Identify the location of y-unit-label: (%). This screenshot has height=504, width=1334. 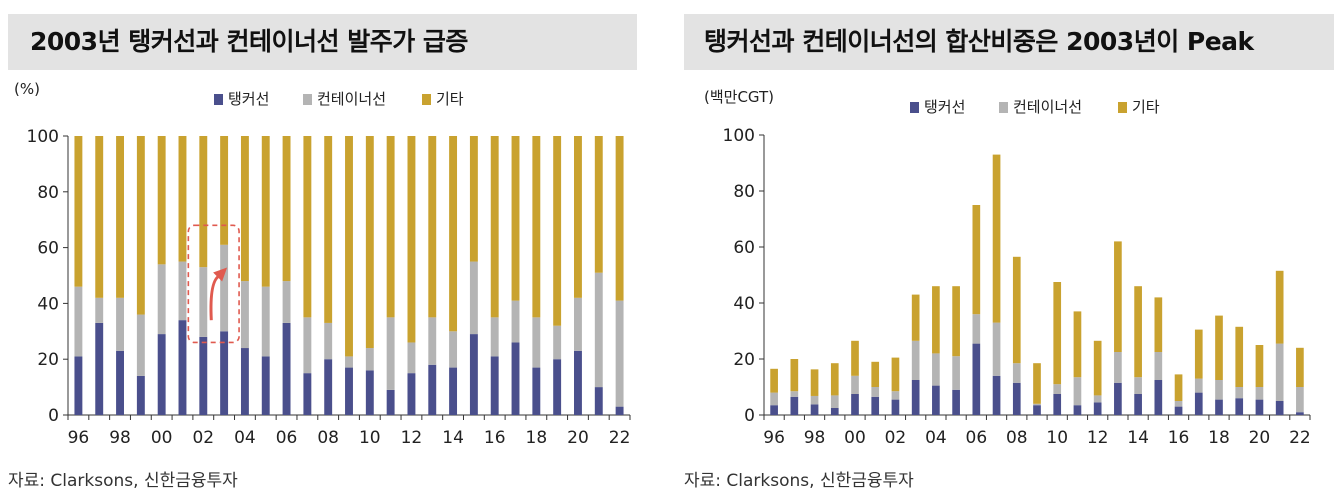
(27, 89).